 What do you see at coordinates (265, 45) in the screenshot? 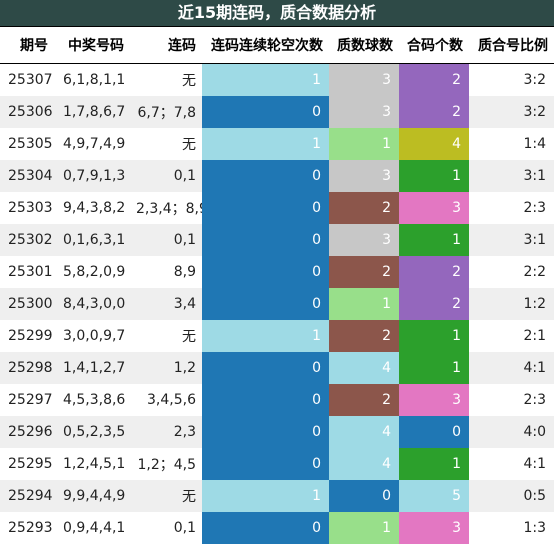
I see `header-gap: 连码连续轮空次数` at bounding box center [265, 45].